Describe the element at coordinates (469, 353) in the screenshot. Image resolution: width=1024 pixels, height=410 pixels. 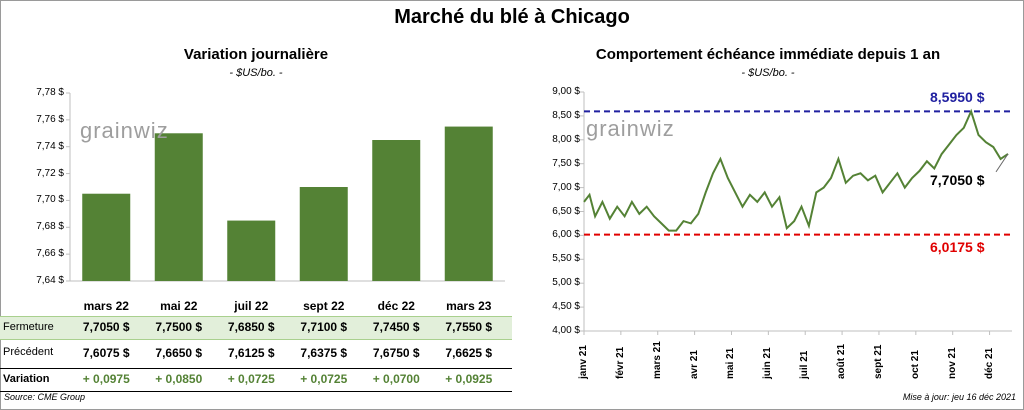
I see `cell-prev: 7,6625 $` at that location.